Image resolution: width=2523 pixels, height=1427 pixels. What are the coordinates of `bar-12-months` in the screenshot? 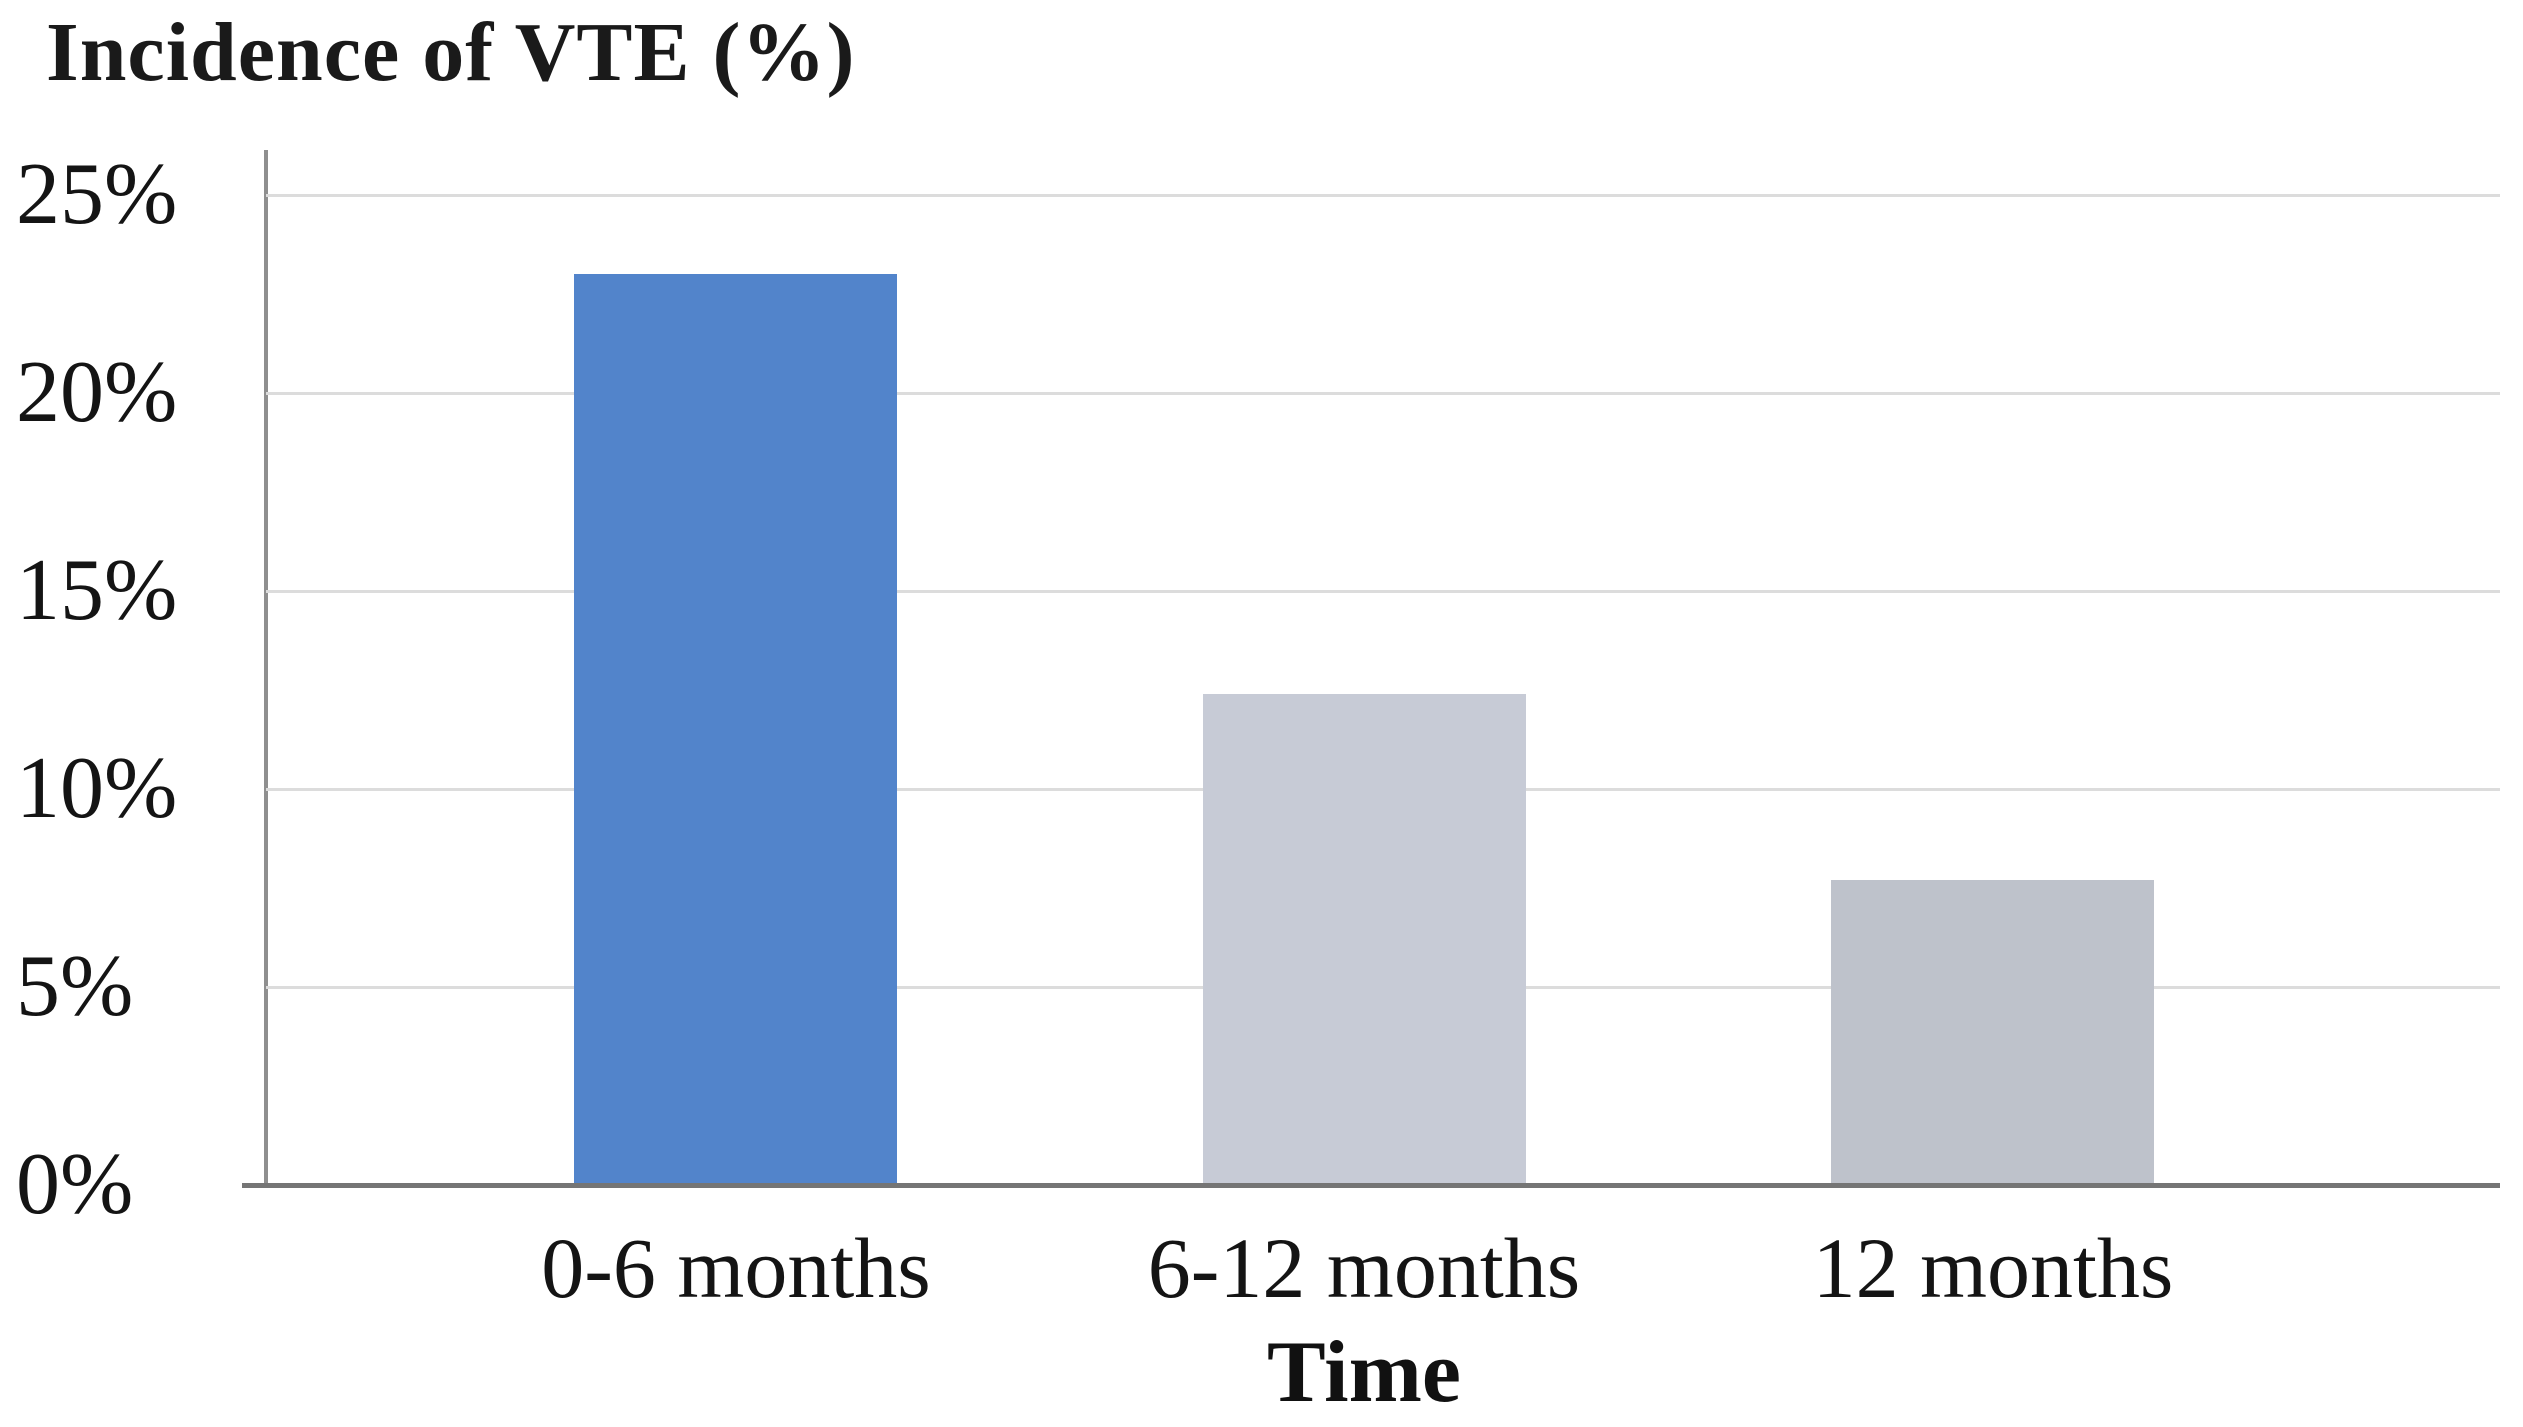 It's located at (1992, 1032).